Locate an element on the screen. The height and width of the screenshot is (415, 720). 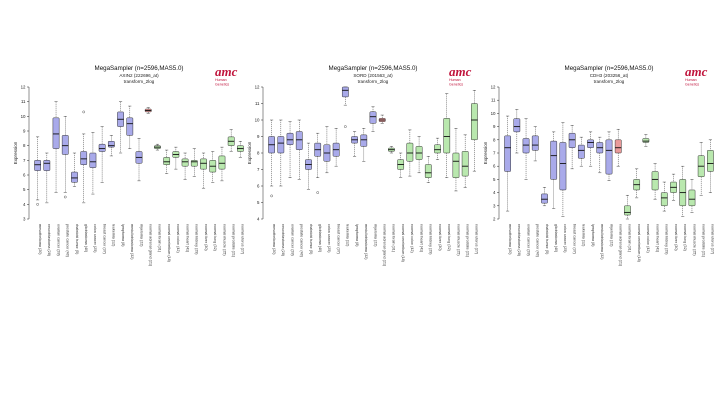
amc-logo-line2: Genetics is located at coordinates (222, 85).